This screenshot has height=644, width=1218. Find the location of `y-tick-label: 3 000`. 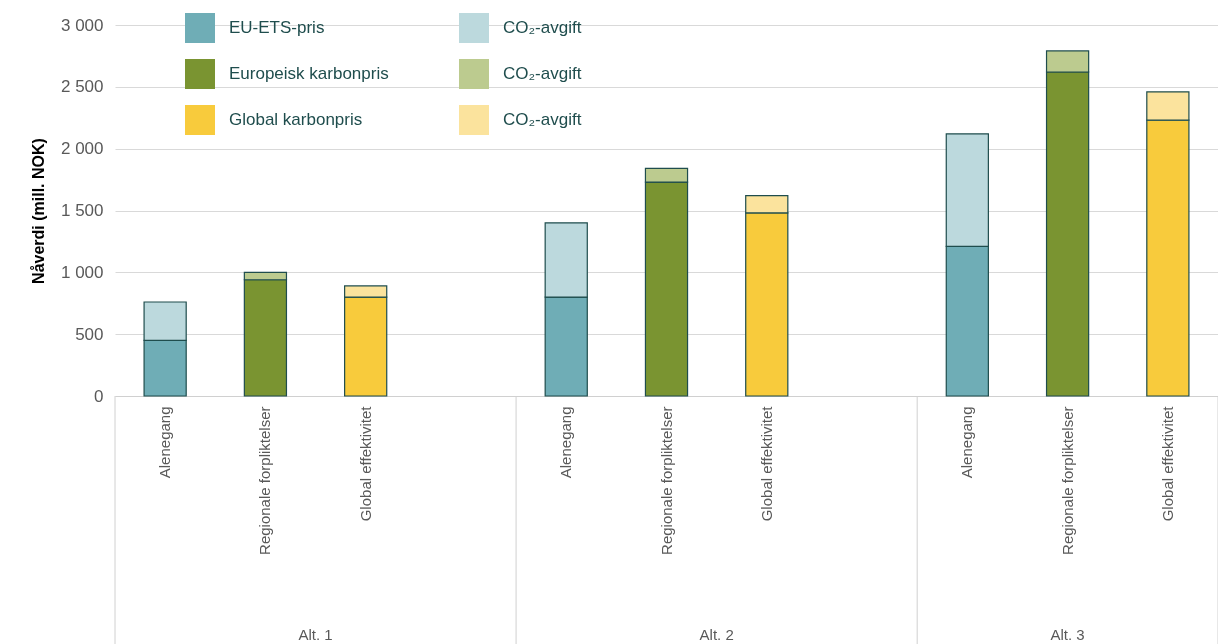

y-tick-label: 3 000 is located at coordinates (82, 25).